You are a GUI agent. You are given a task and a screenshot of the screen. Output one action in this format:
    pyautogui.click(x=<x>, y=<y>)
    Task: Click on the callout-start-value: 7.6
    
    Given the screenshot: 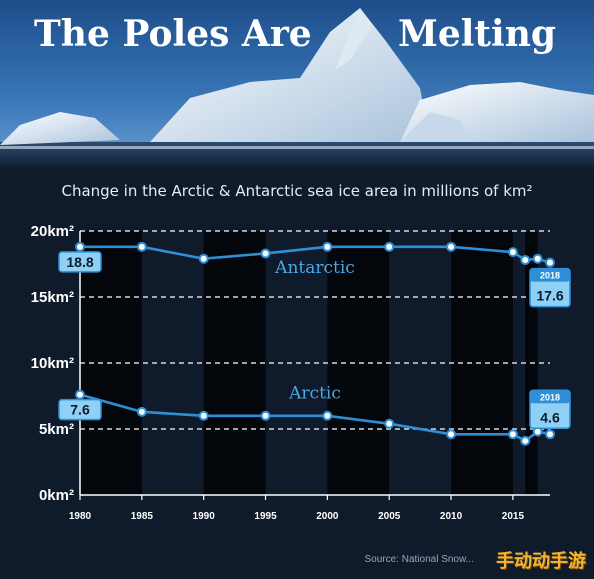 What is the action you would take?
    pyautogui.click(x=80, y=410)
    